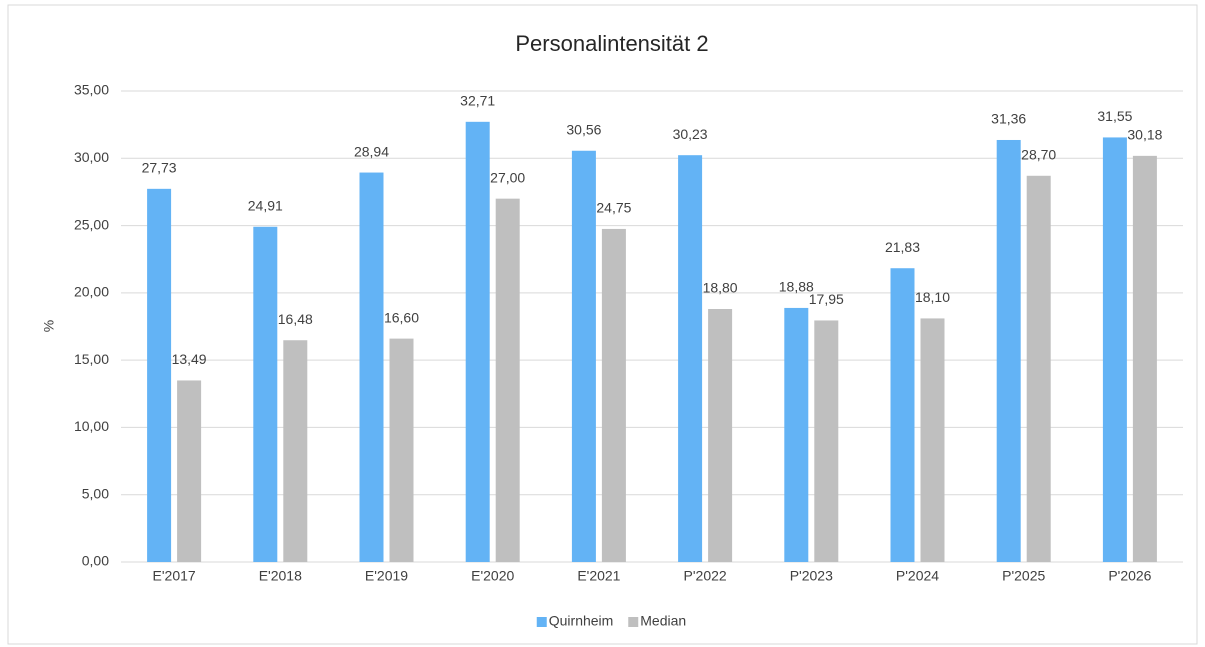  Describe the element at coordinates (159, 168) in the screenshot. I see `data-label: 27,73` at that location.